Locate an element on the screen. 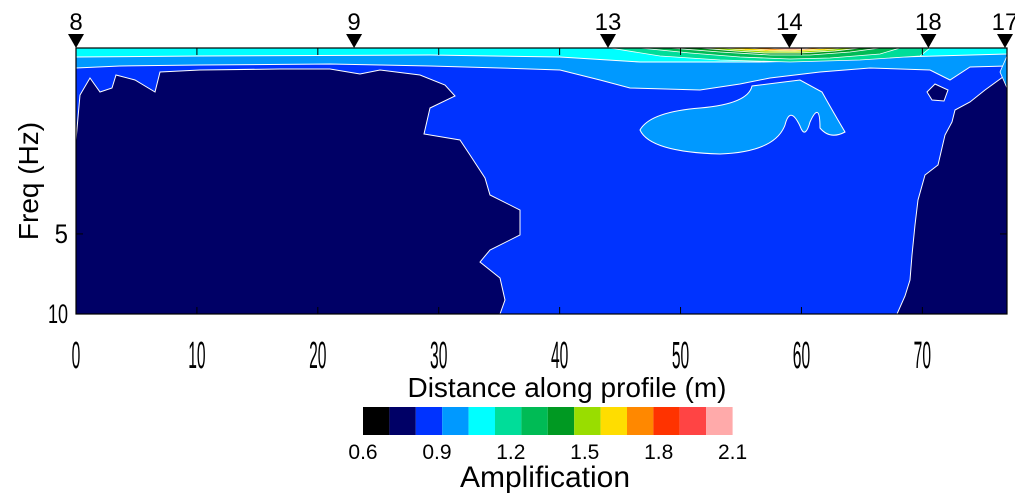 This screenshot has width=1015, height=493. station-label: 18 is located at coordinates (928, 22).